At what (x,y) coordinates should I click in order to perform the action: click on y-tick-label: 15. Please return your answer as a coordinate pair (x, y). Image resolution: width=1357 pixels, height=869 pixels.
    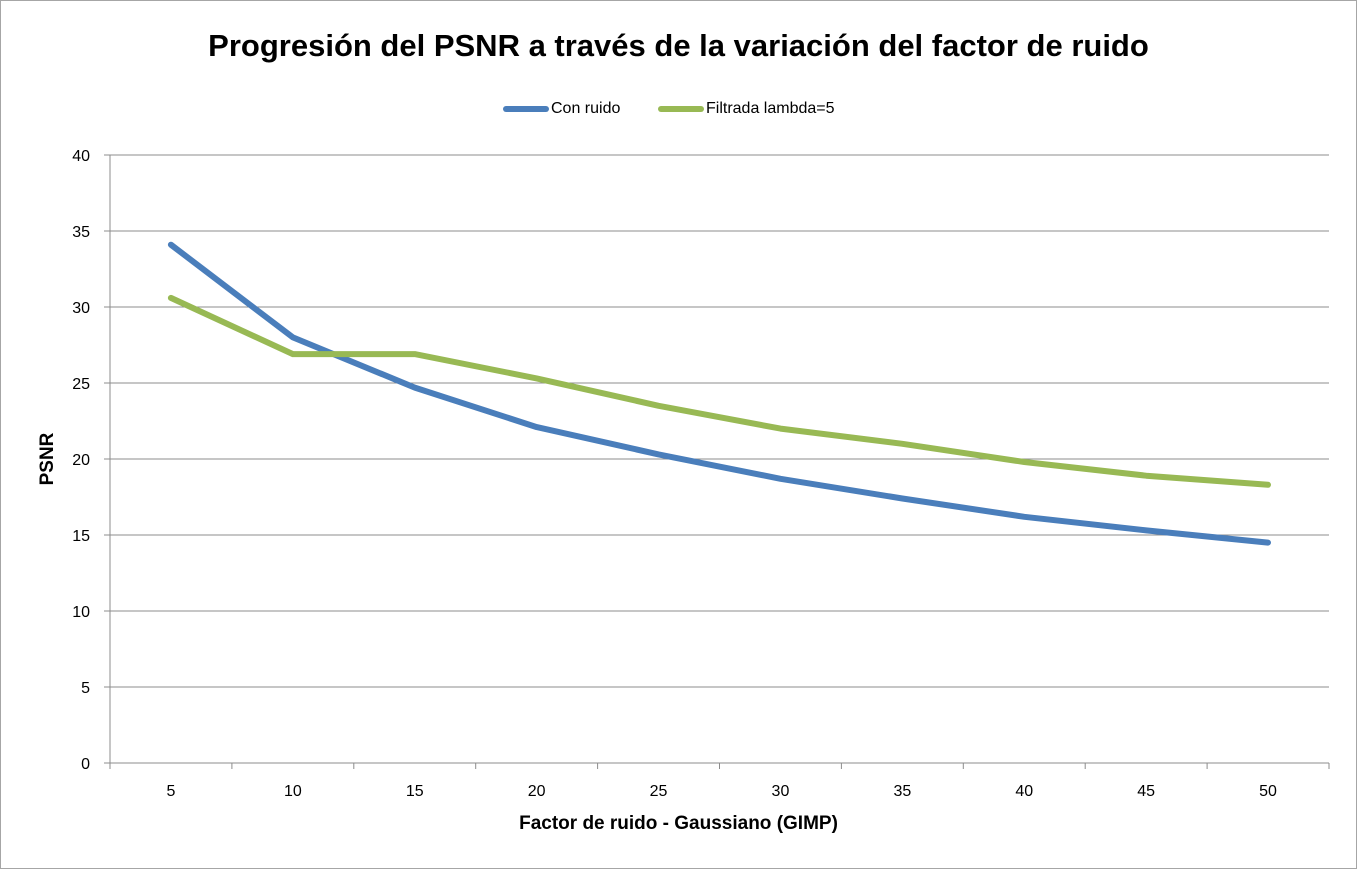
    Looking at the image, I should click on (81, 536).